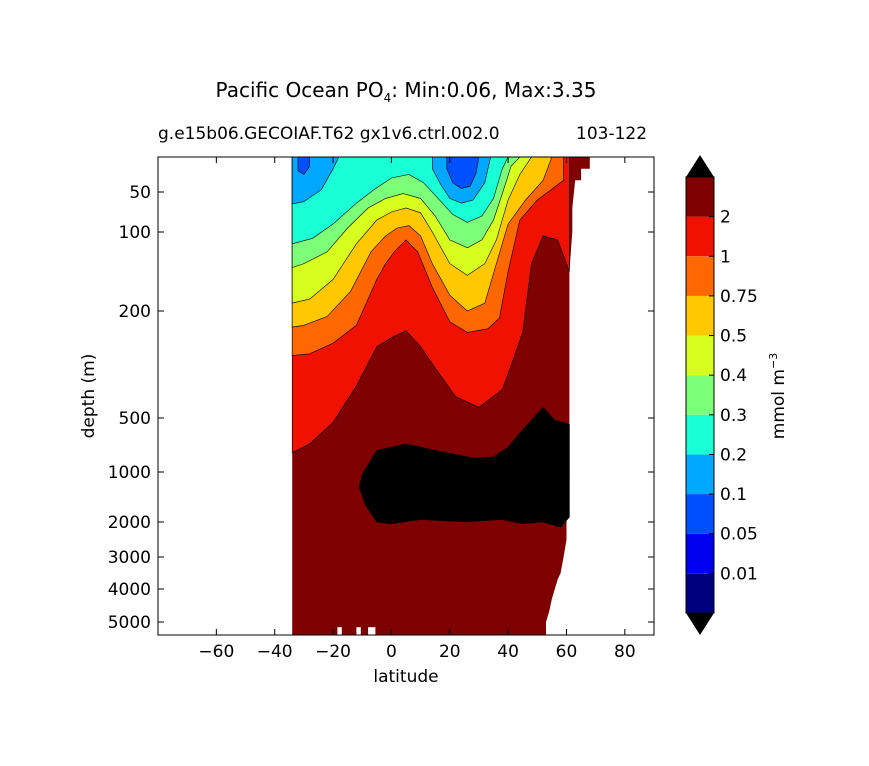  I want to click on years-label: 103-122, so click(612, 134).